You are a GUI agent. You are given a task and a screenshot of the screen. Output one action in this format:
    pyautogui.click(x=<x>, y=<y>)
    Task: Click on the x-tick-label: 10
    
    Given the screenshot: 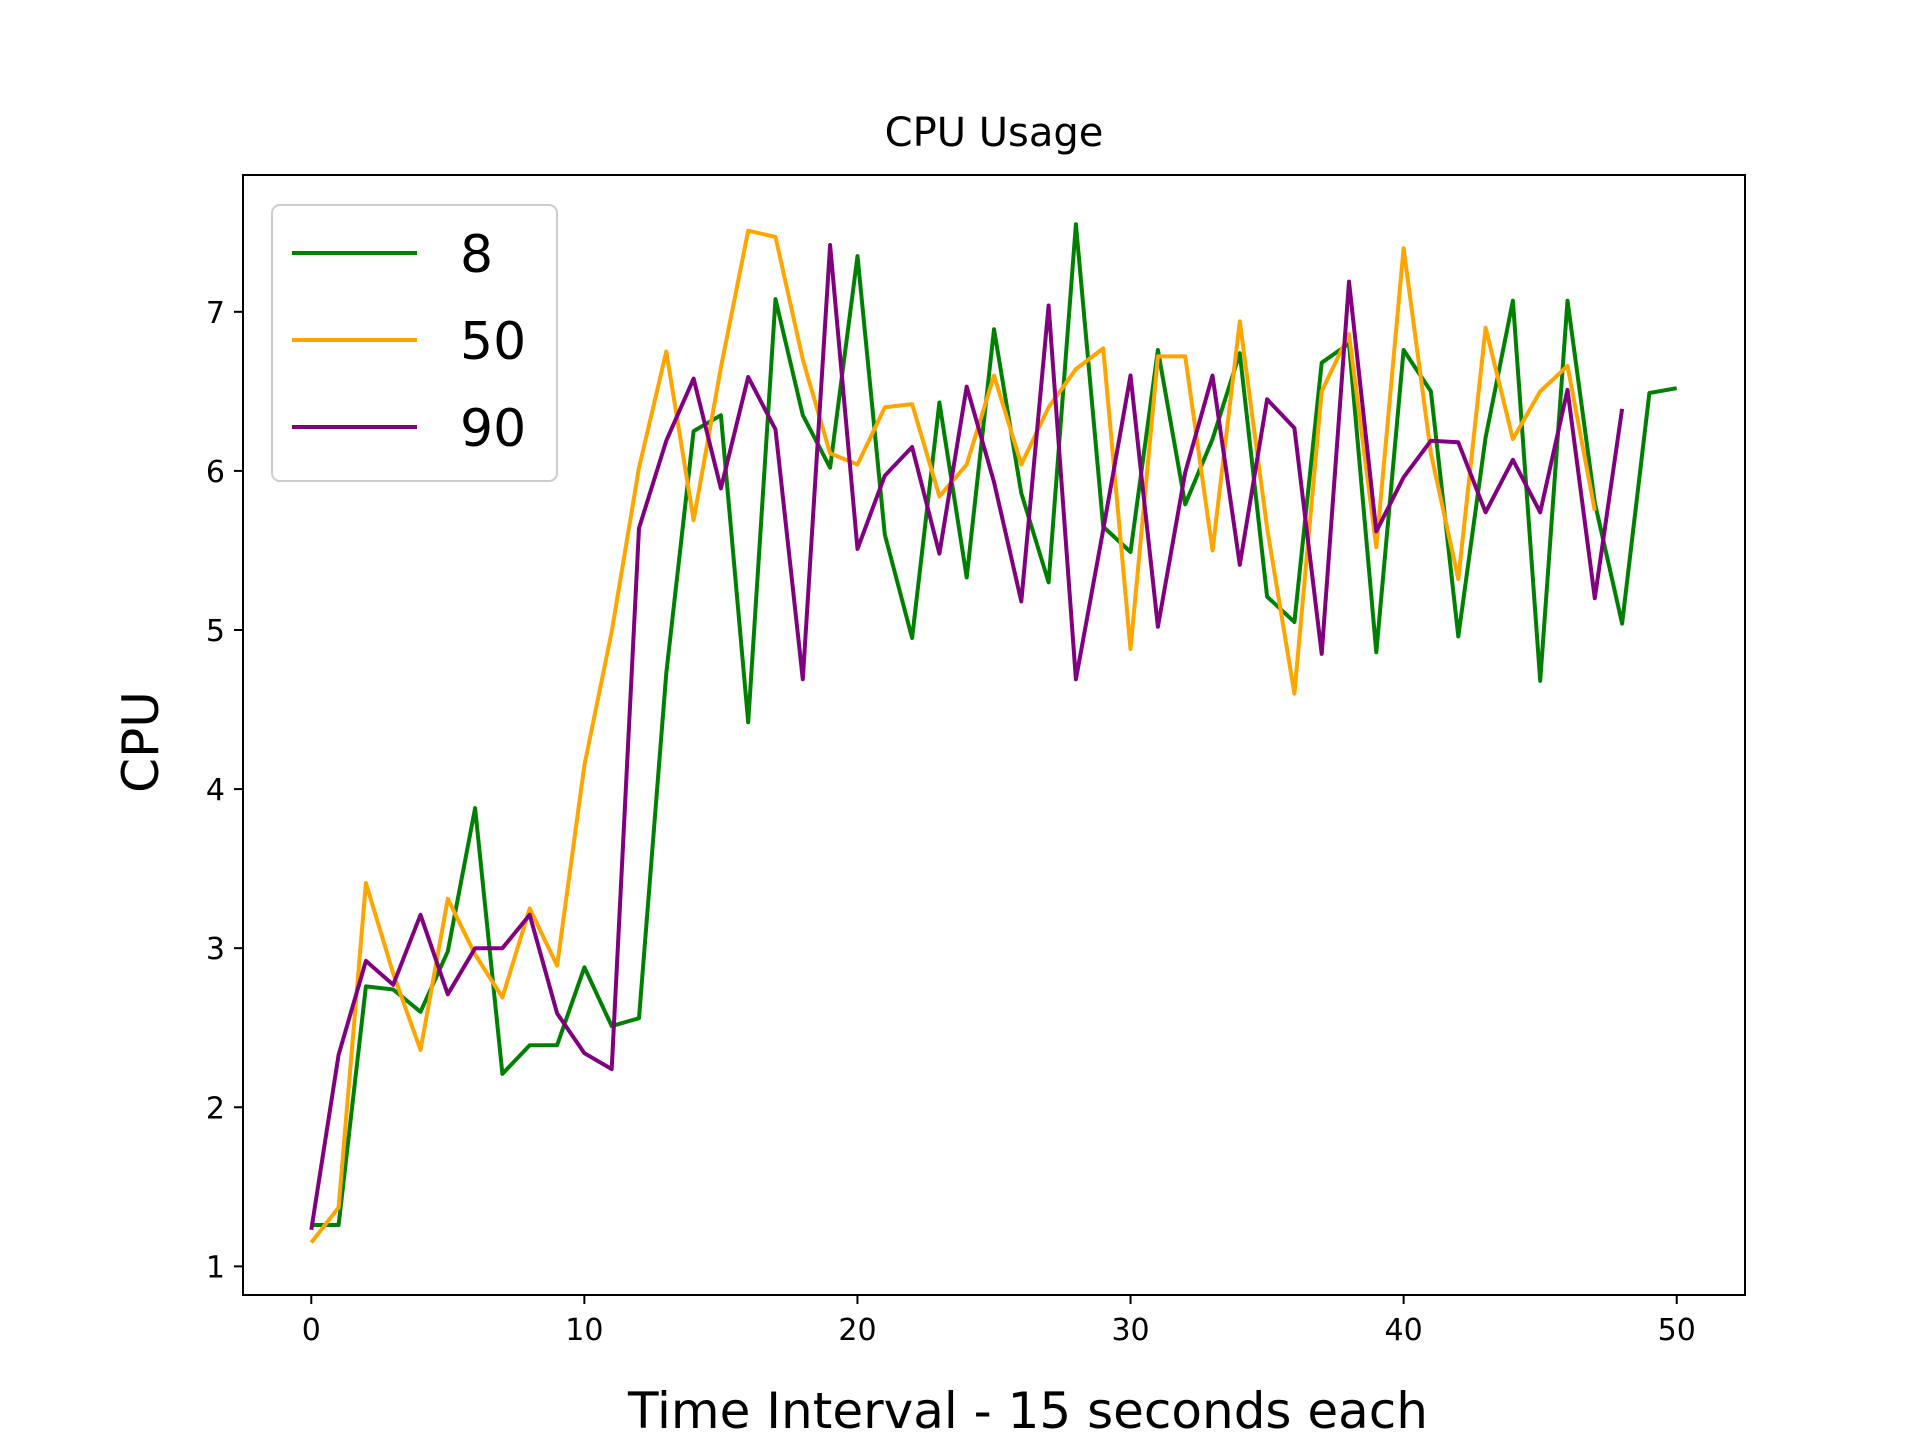 What is the action you would take?
    pyautogui.click(x=584, y=1330)
    